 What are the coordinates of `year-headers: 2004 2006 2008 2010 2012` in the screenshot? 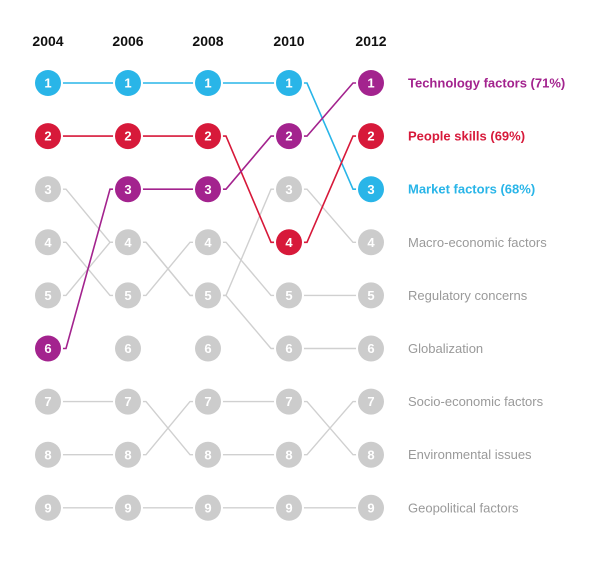 It's located at (209, 41).